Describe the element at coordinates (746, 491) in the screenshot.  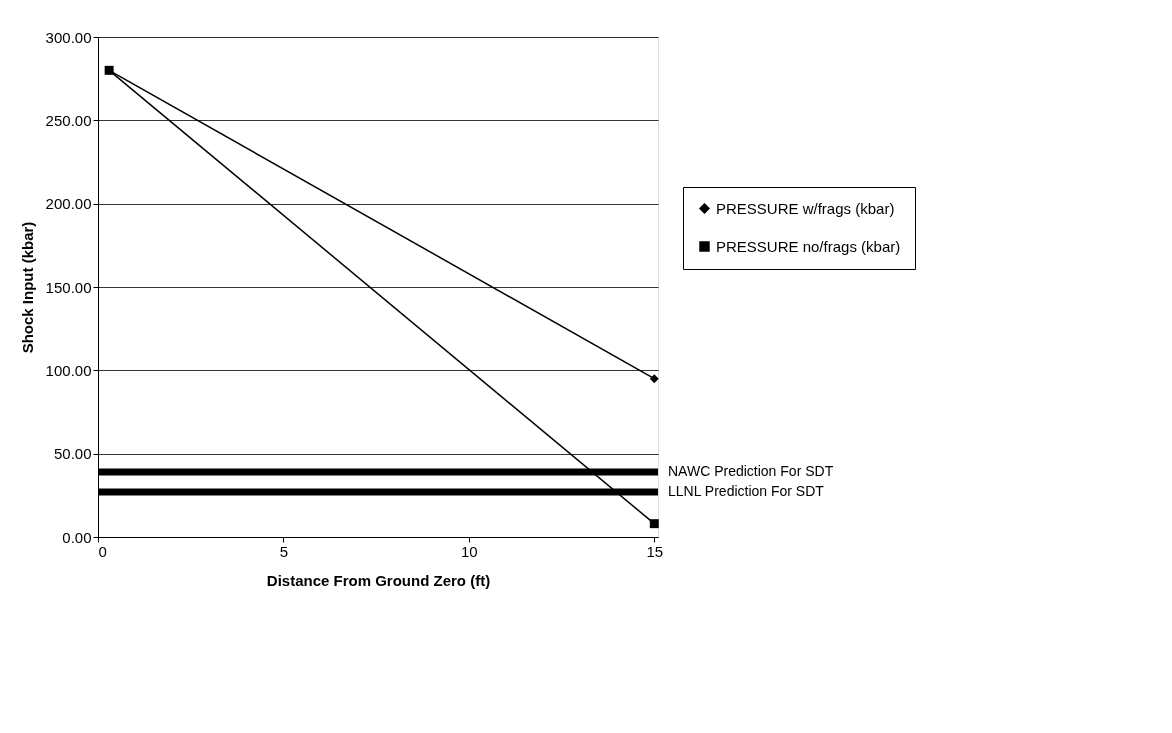
I see `ref-line-label: LLNL Prediction For SDT` at that location.